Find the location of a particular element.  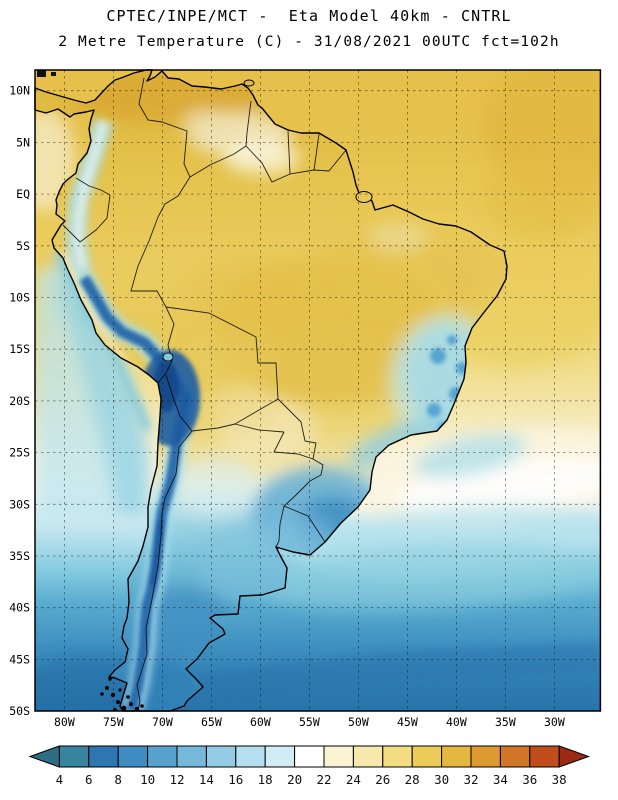

colorbar-arrow-left is located at coordinates (44, 756).